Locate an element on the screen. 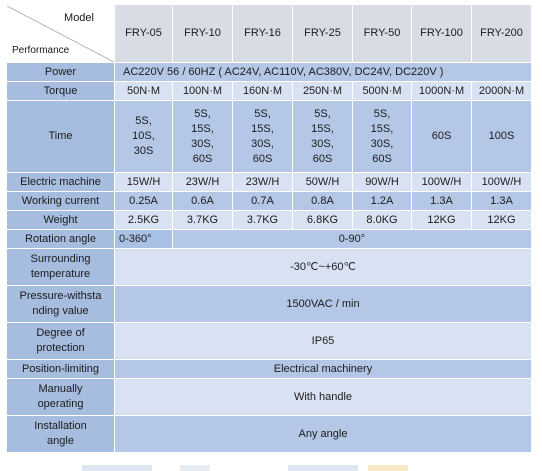  pressure-withstanding-value: 1500VAC / min is located at coordinates (323, 304).